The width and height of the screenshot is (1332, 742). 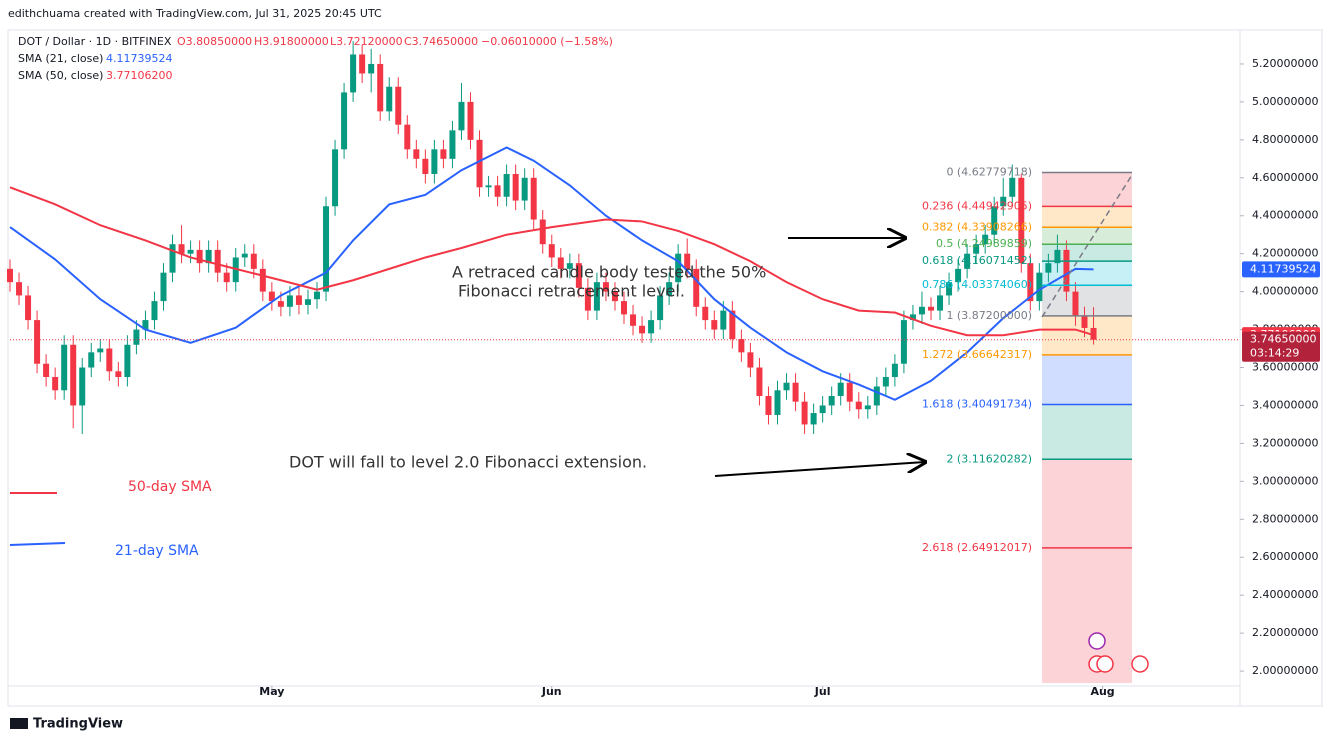 I want to click on legend-open: O3.80850000, so click(x=214, y=41).